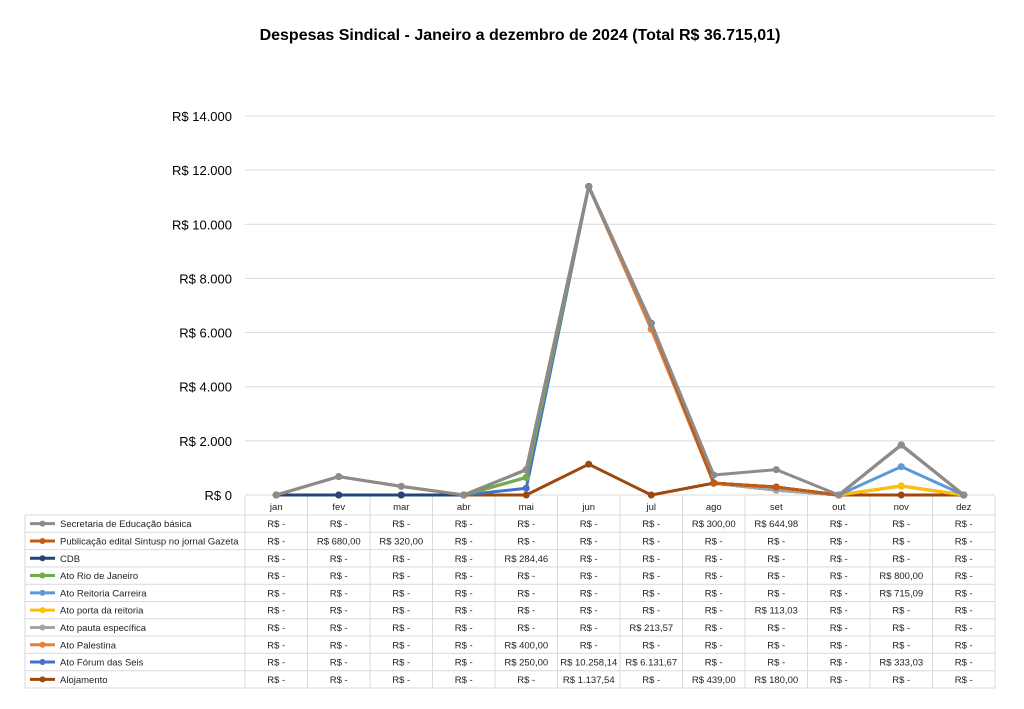  I want to click on table-cell-value: R$ 439,00, so click(714, 680).